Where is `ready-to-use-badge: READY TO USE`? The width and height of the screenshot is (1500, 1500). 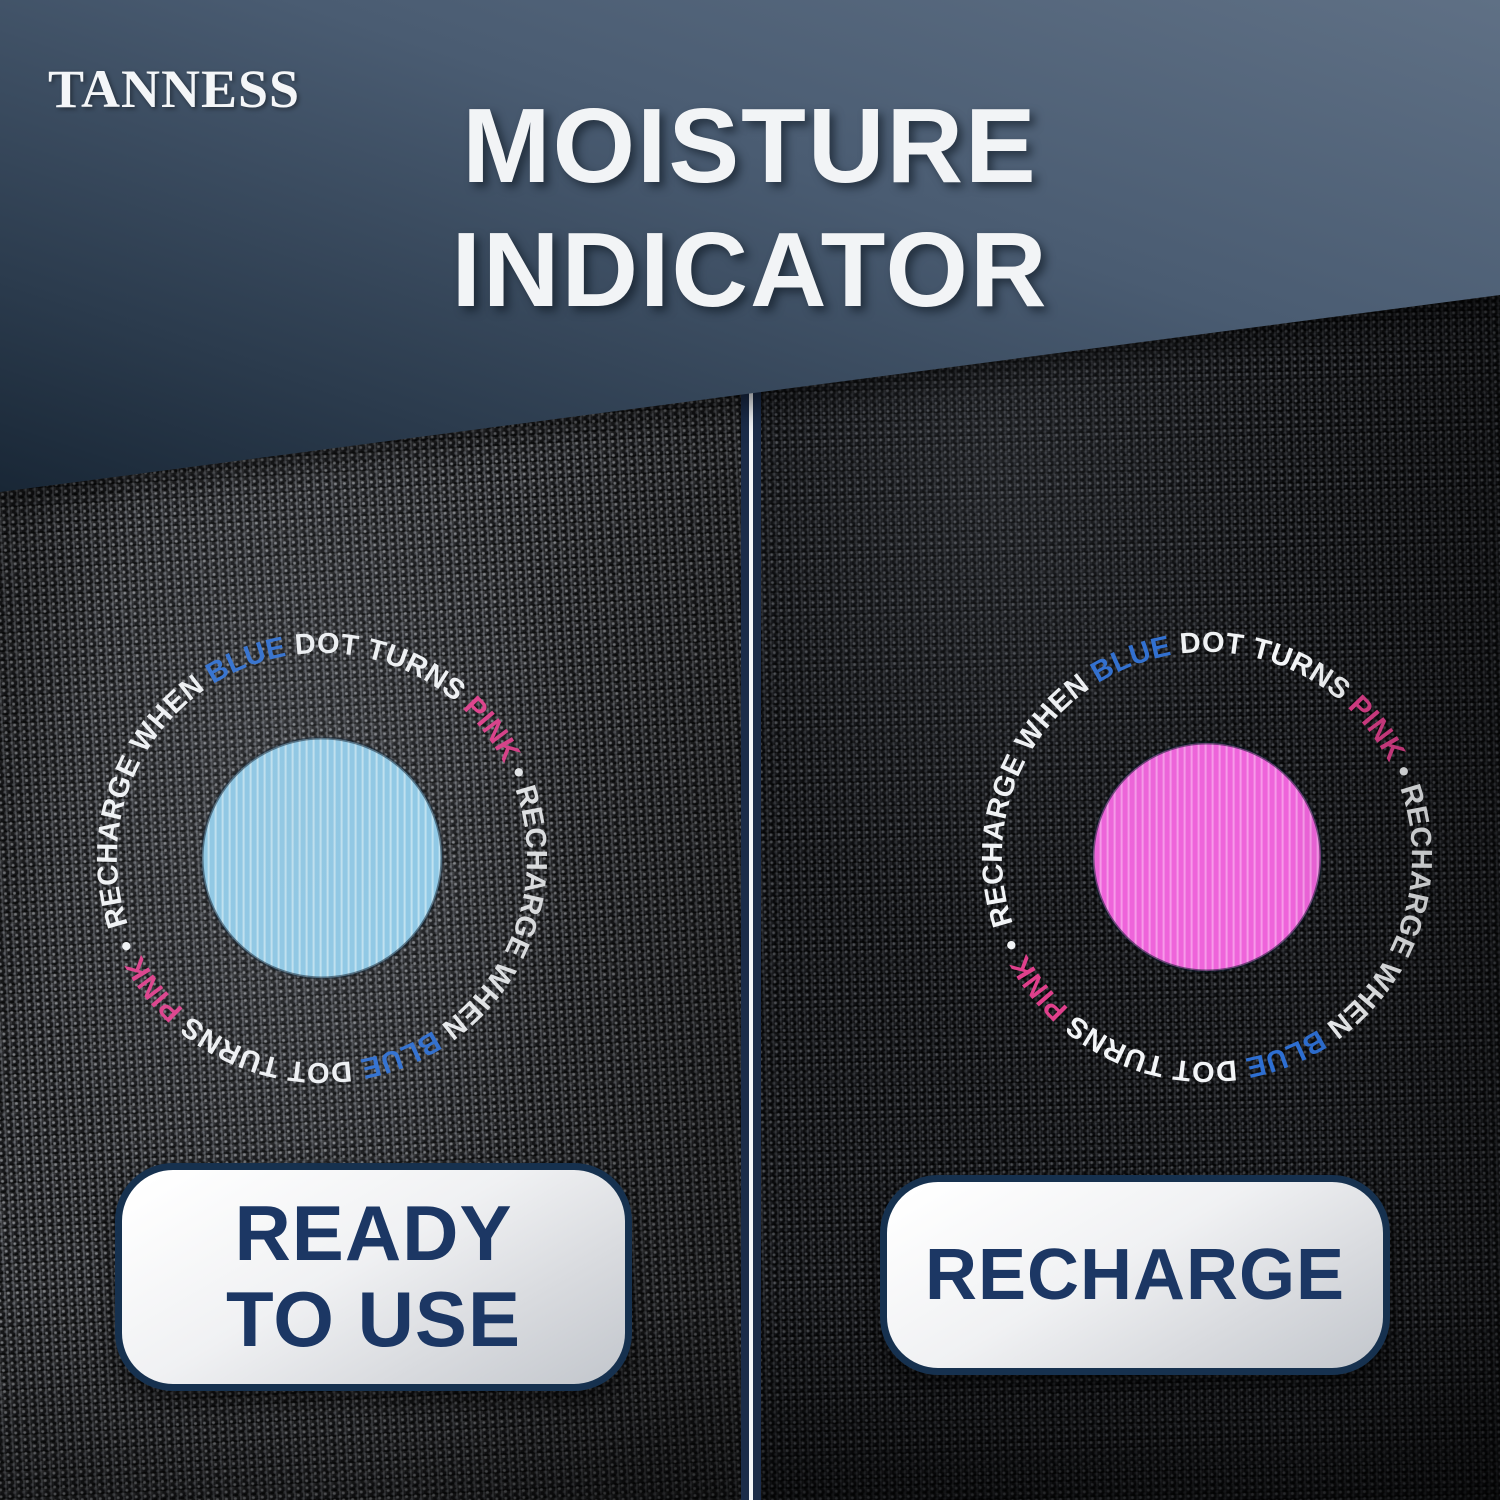 ready-to-use-badge: READY TO USE is located at coordinates (373, 1277).